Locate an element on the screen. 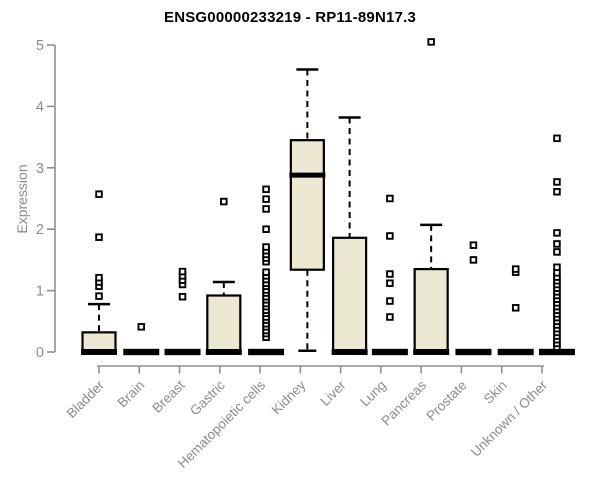 Image resolution: width=600 pixels, height=500 pixels. flat-box-unknown-other is located at coordinates (556, 352).